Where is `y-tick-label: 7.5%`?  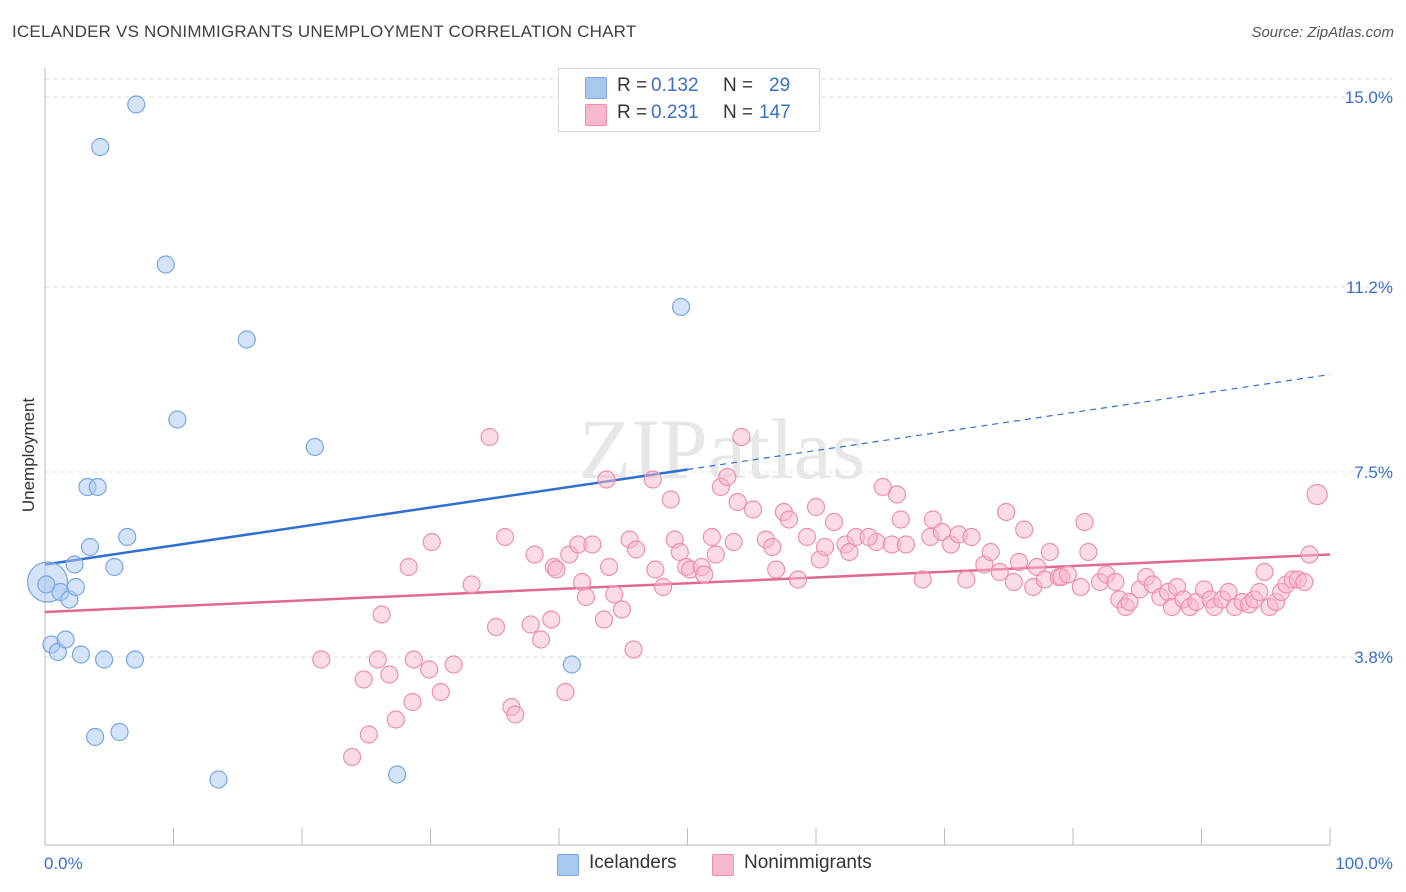
y-tick-label: 7.5% is located at coordinates (1373, 472).